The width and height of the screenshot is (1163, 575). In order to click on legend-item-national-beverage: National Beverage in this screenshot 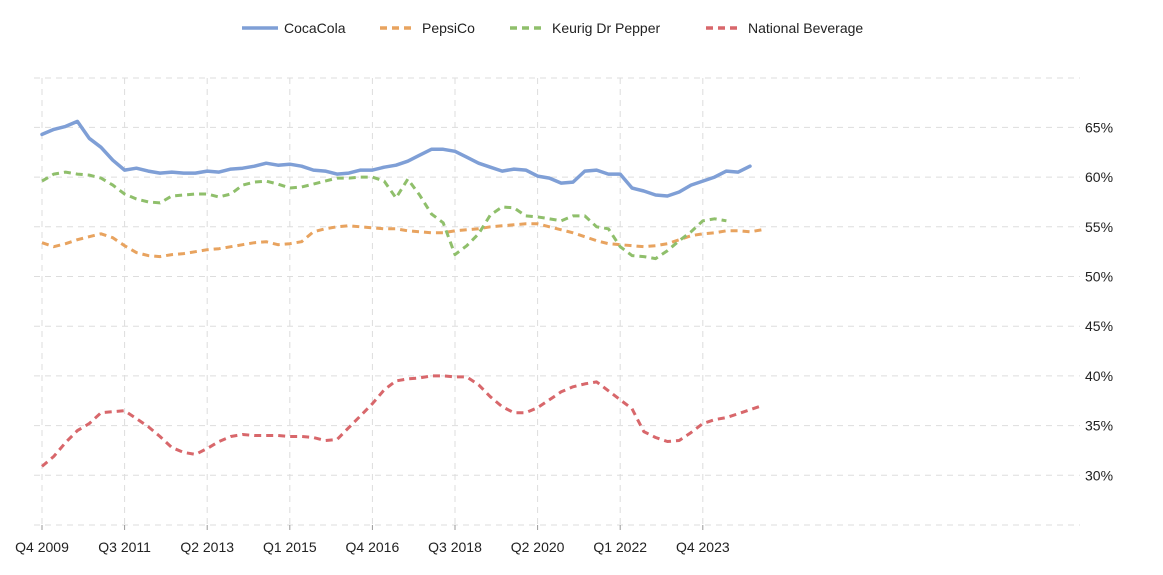, I will do `click(784, 28)`.